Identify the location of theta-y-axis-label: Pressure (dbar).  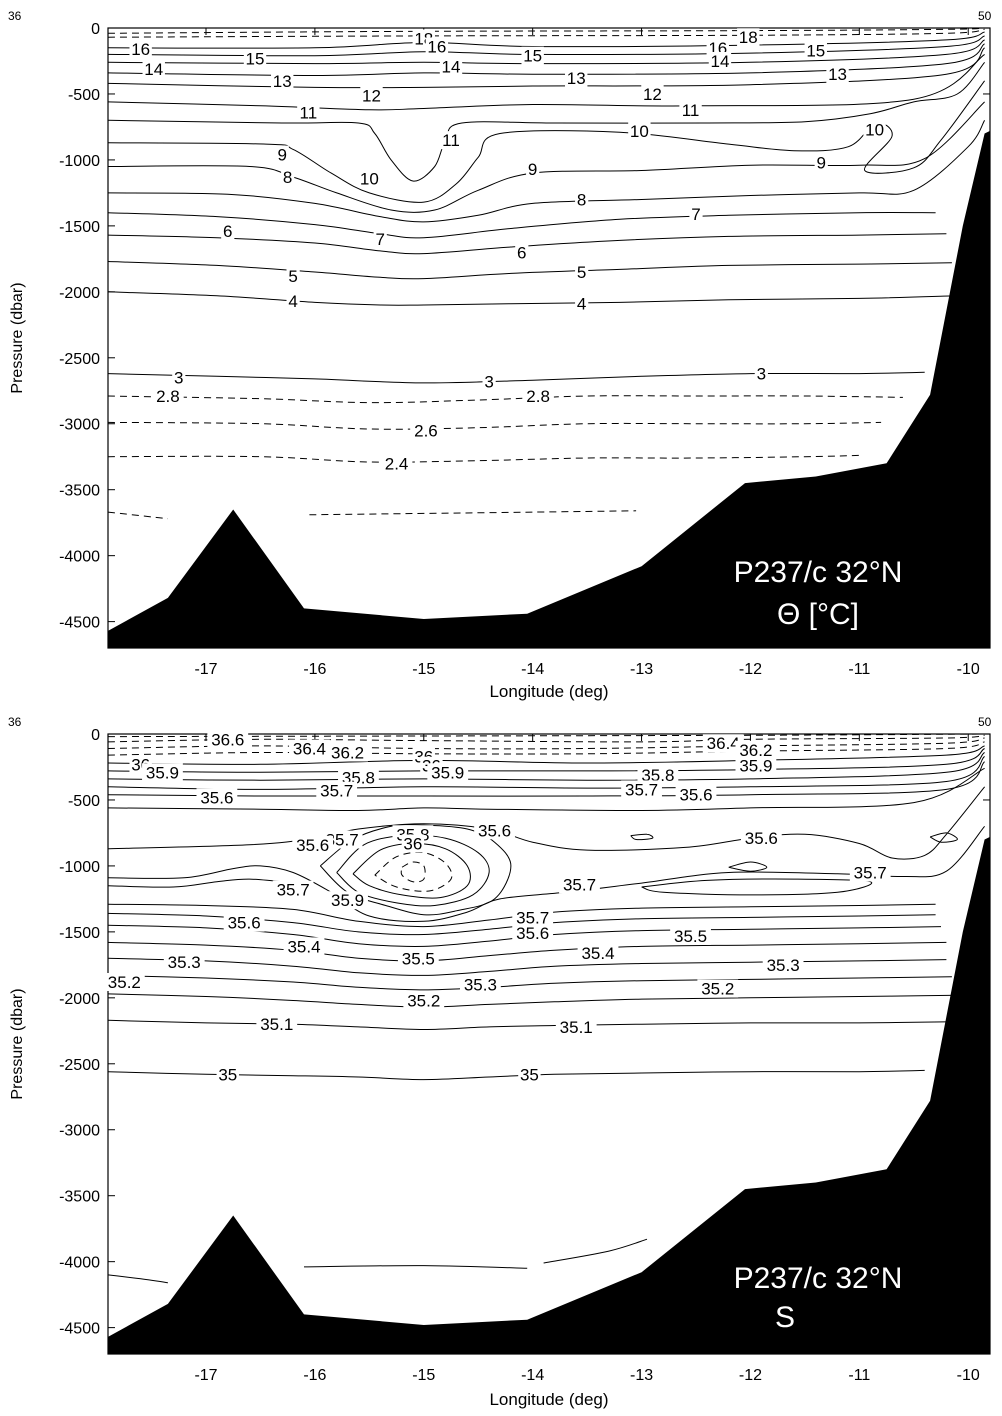
(17, 337).